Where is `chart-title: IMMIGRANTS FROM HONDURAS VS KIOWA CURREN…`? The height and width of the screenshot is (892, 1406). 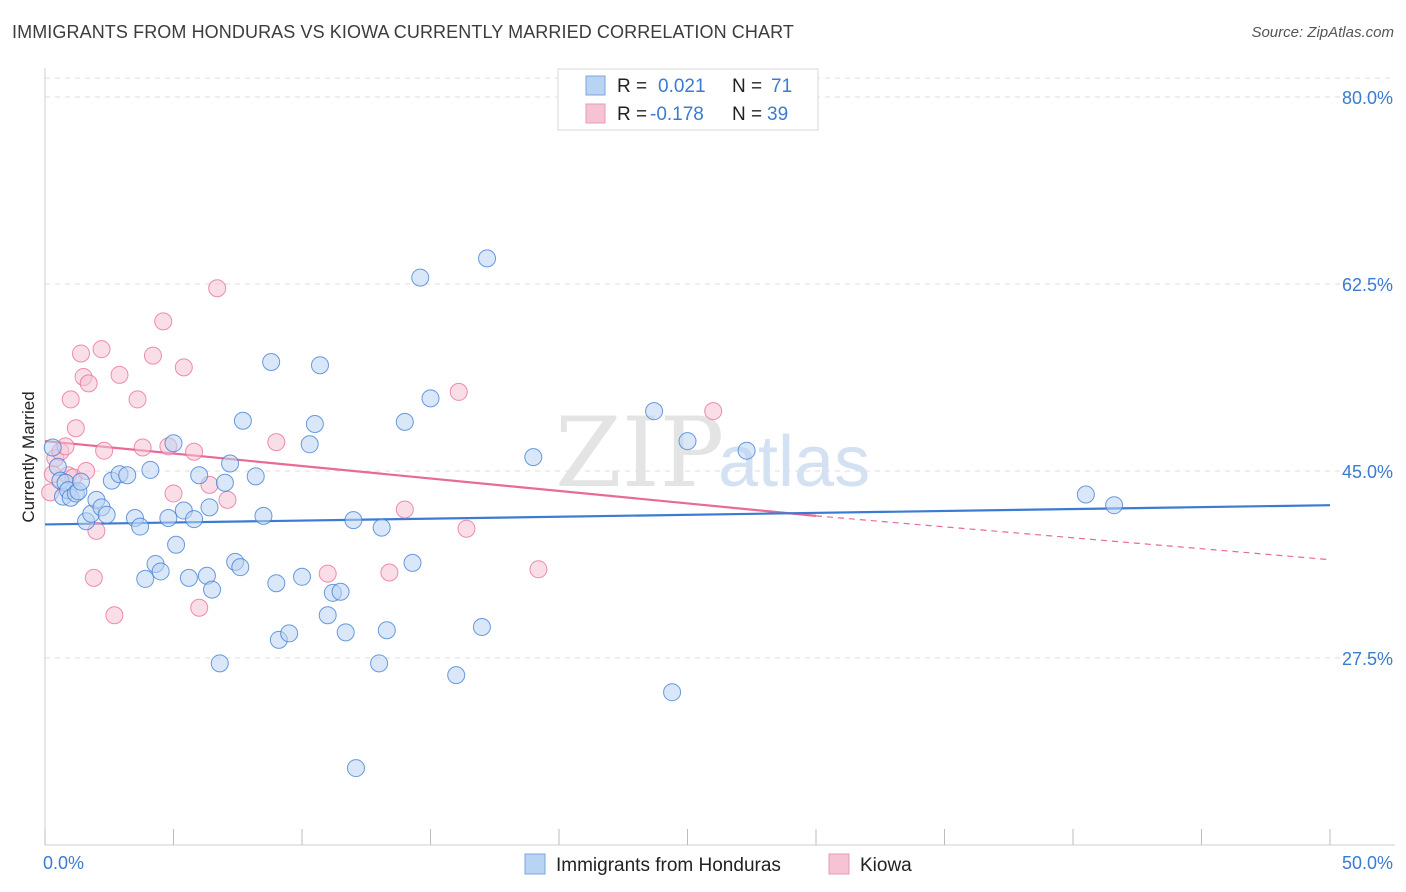 chart-title: IMMIGRANTS FROM HONDURAS VS KIOWA CURREN… is located at coordinates (403, 32).